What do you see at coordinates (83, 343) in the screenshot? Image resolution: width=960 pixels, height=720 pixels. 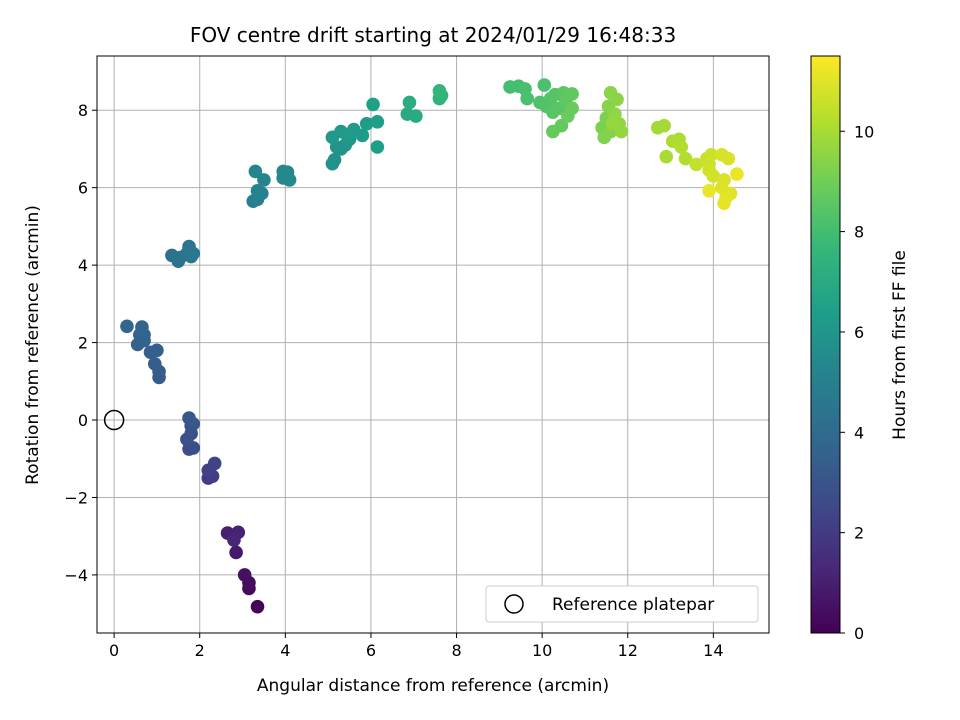 I see `y-tick-label: 2` at bounding box center [83, 343].